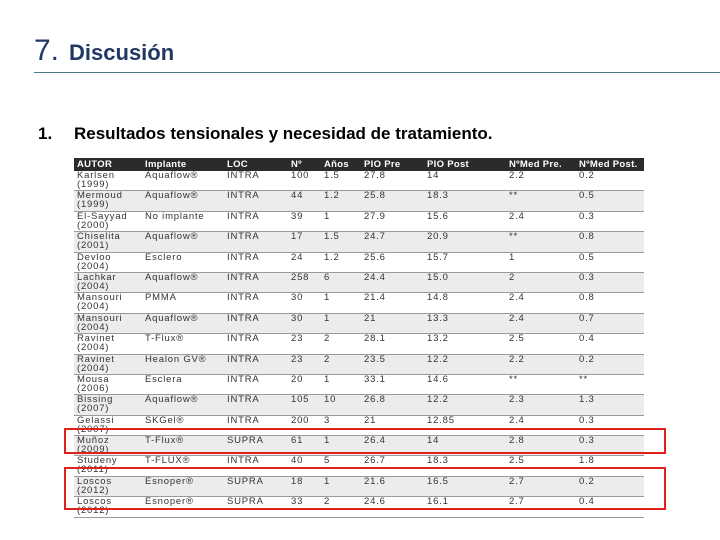  What do you see at coordinates (100, 196) in the screenshot?
I see `author-name: Mermoud` at bounding box center [100, 196].